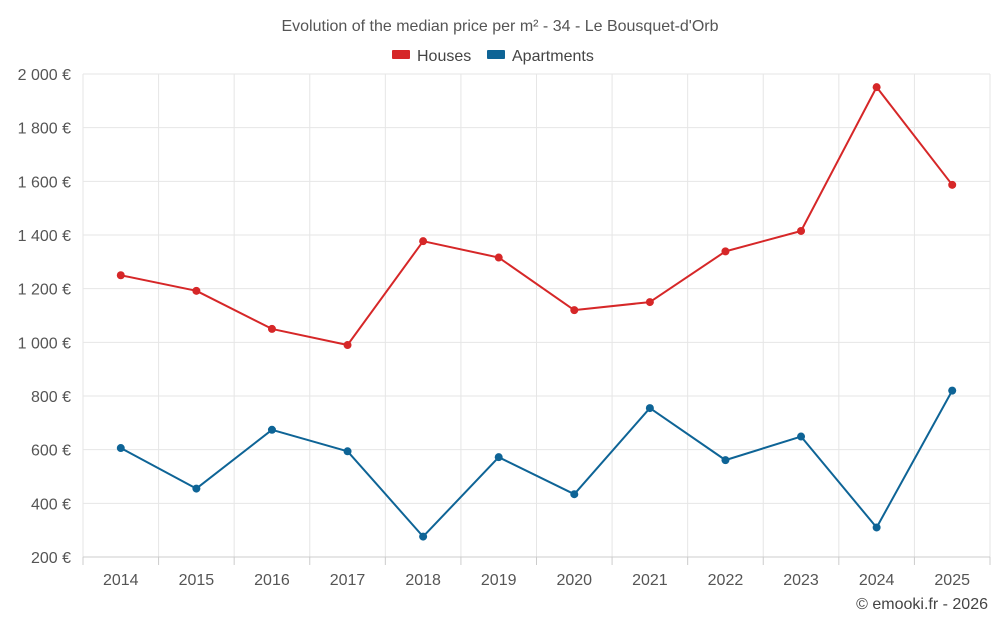 This screenshot has width=1000, height=625. Describe the element at coordinates (197, 580) in the screenshot. I see `x-tick-label: 2015` at that location.